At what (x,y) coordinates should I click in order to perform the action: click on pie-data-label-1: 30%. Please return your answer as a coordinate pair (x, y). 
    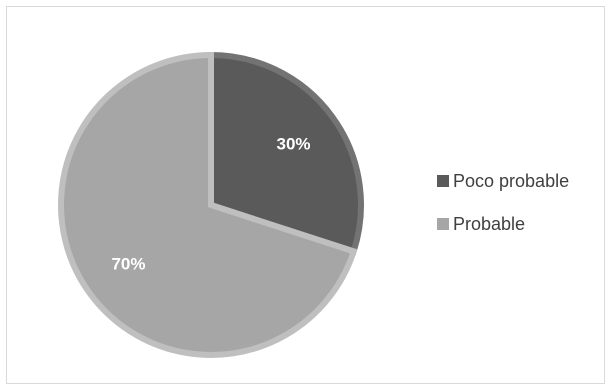
    Looking at the image, I should click on (294, 144).